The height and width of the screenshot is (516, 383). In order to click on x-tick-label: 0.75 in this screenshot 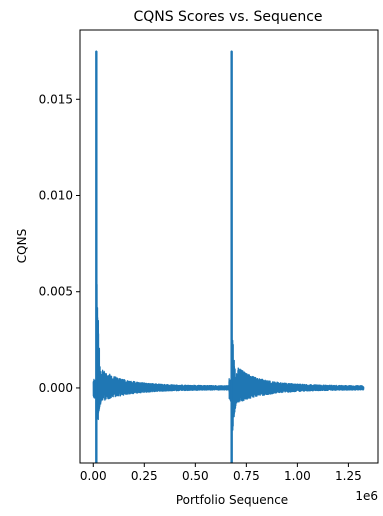, I will do `click(246, 476)`.